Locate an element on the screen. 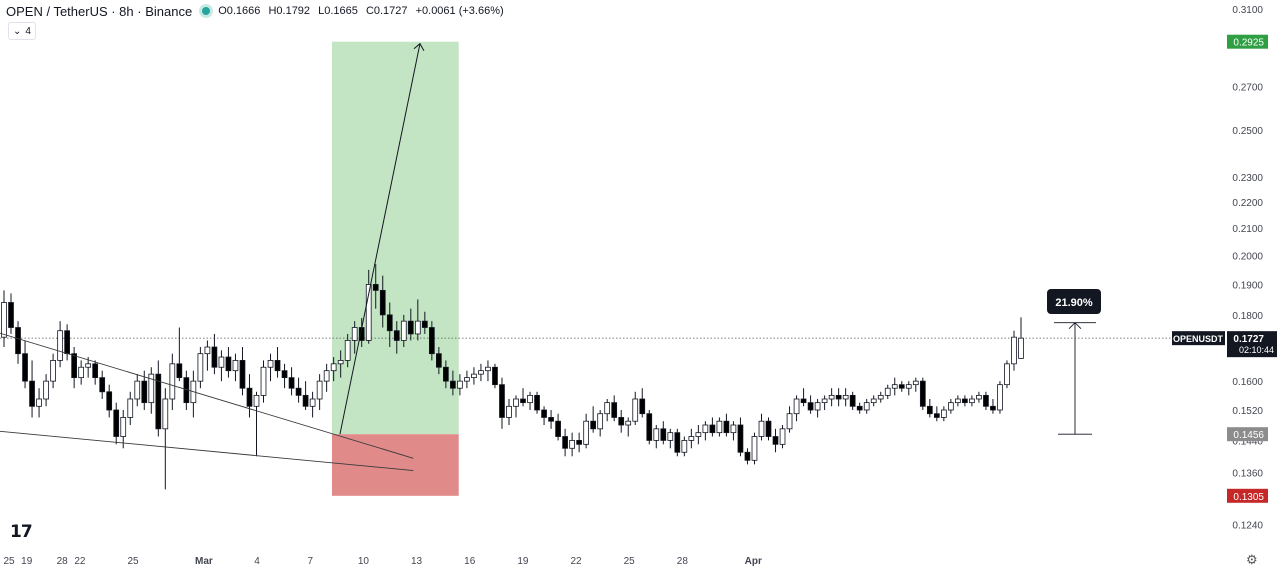 The height and width of the screenshot is (569, 1280). price-tick-label: 0.1240 is located at coordinates (1247, 526).